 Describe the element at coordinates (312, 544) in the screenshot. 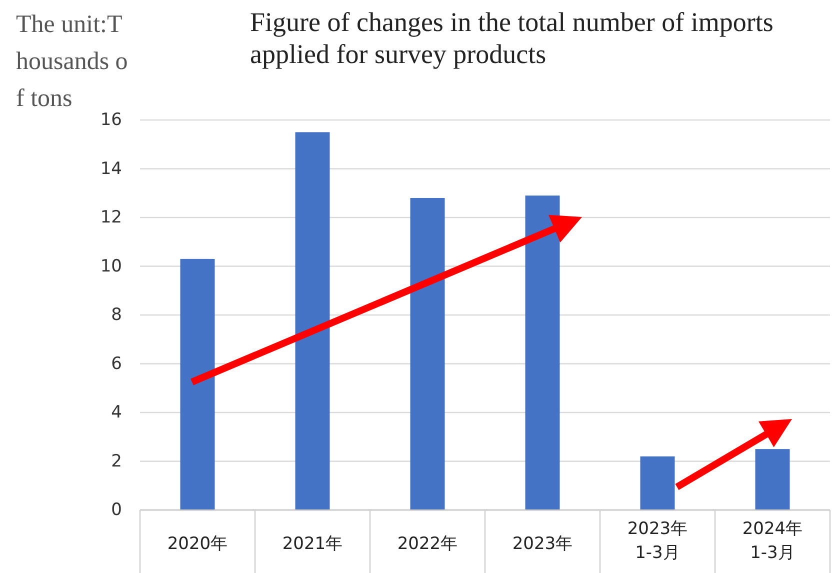

I see `x-tick-label: 2021年` at that location.